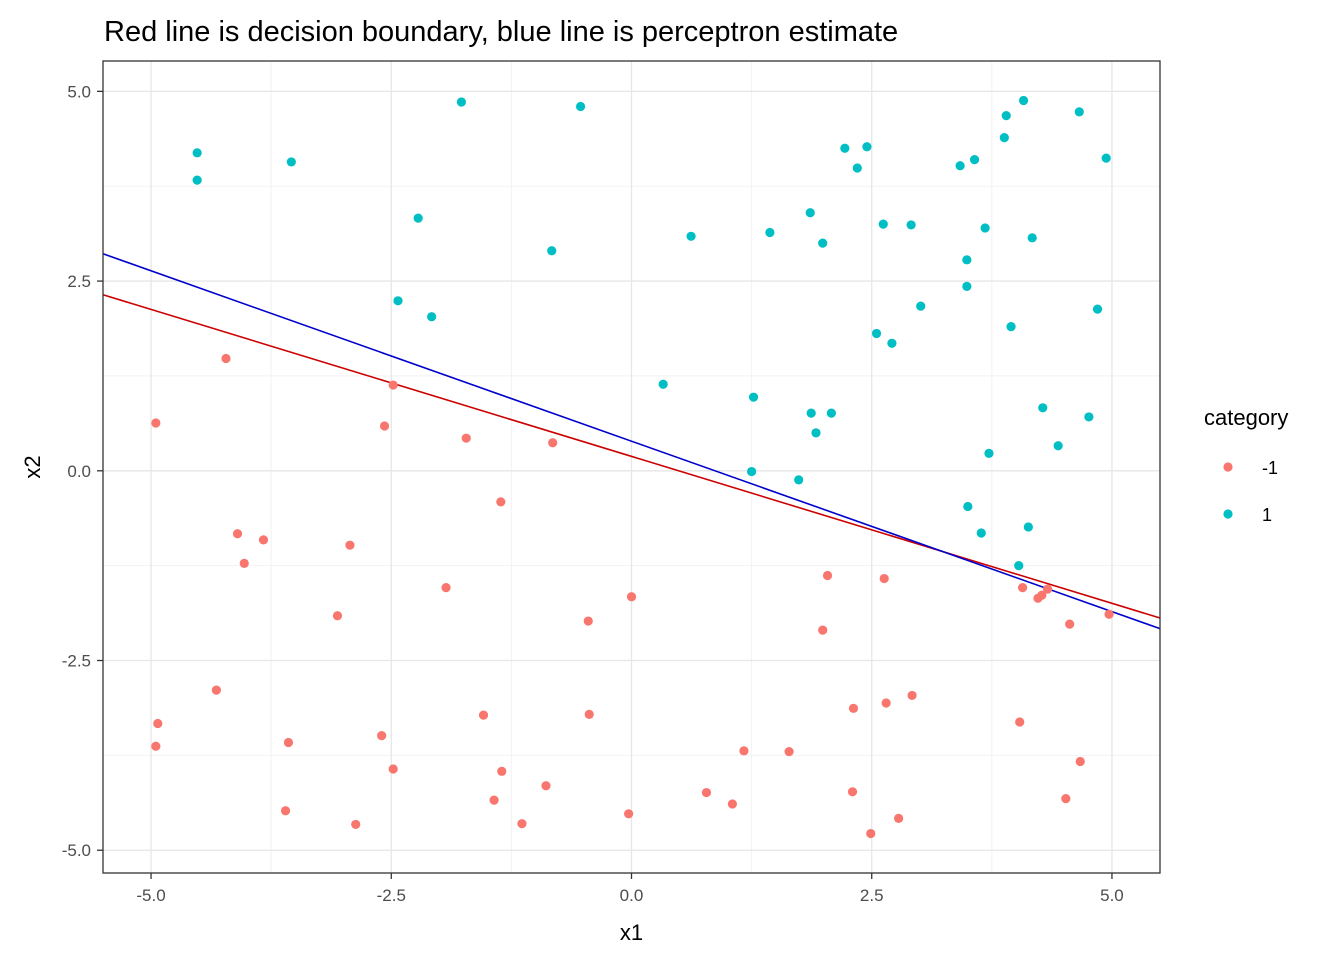 The width and height of the screenshot is (1344, 960). Describe the element at coordinates (79, 281) in the screenshot. I see `y-tick-label: 2.5` at that location.